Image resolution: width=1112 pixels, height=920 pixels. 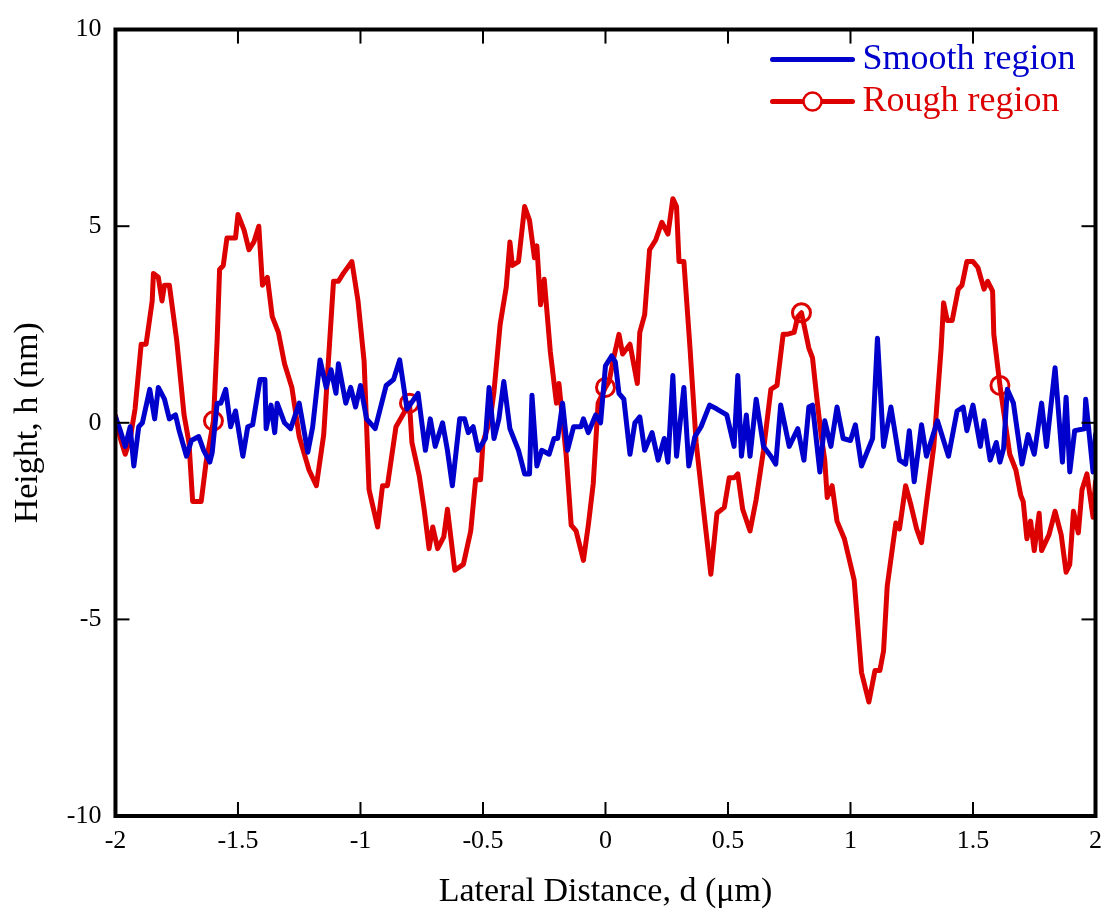 I want to click on x-axis-title: Lateral Distance, d (μm), so click(x=605, y=889).